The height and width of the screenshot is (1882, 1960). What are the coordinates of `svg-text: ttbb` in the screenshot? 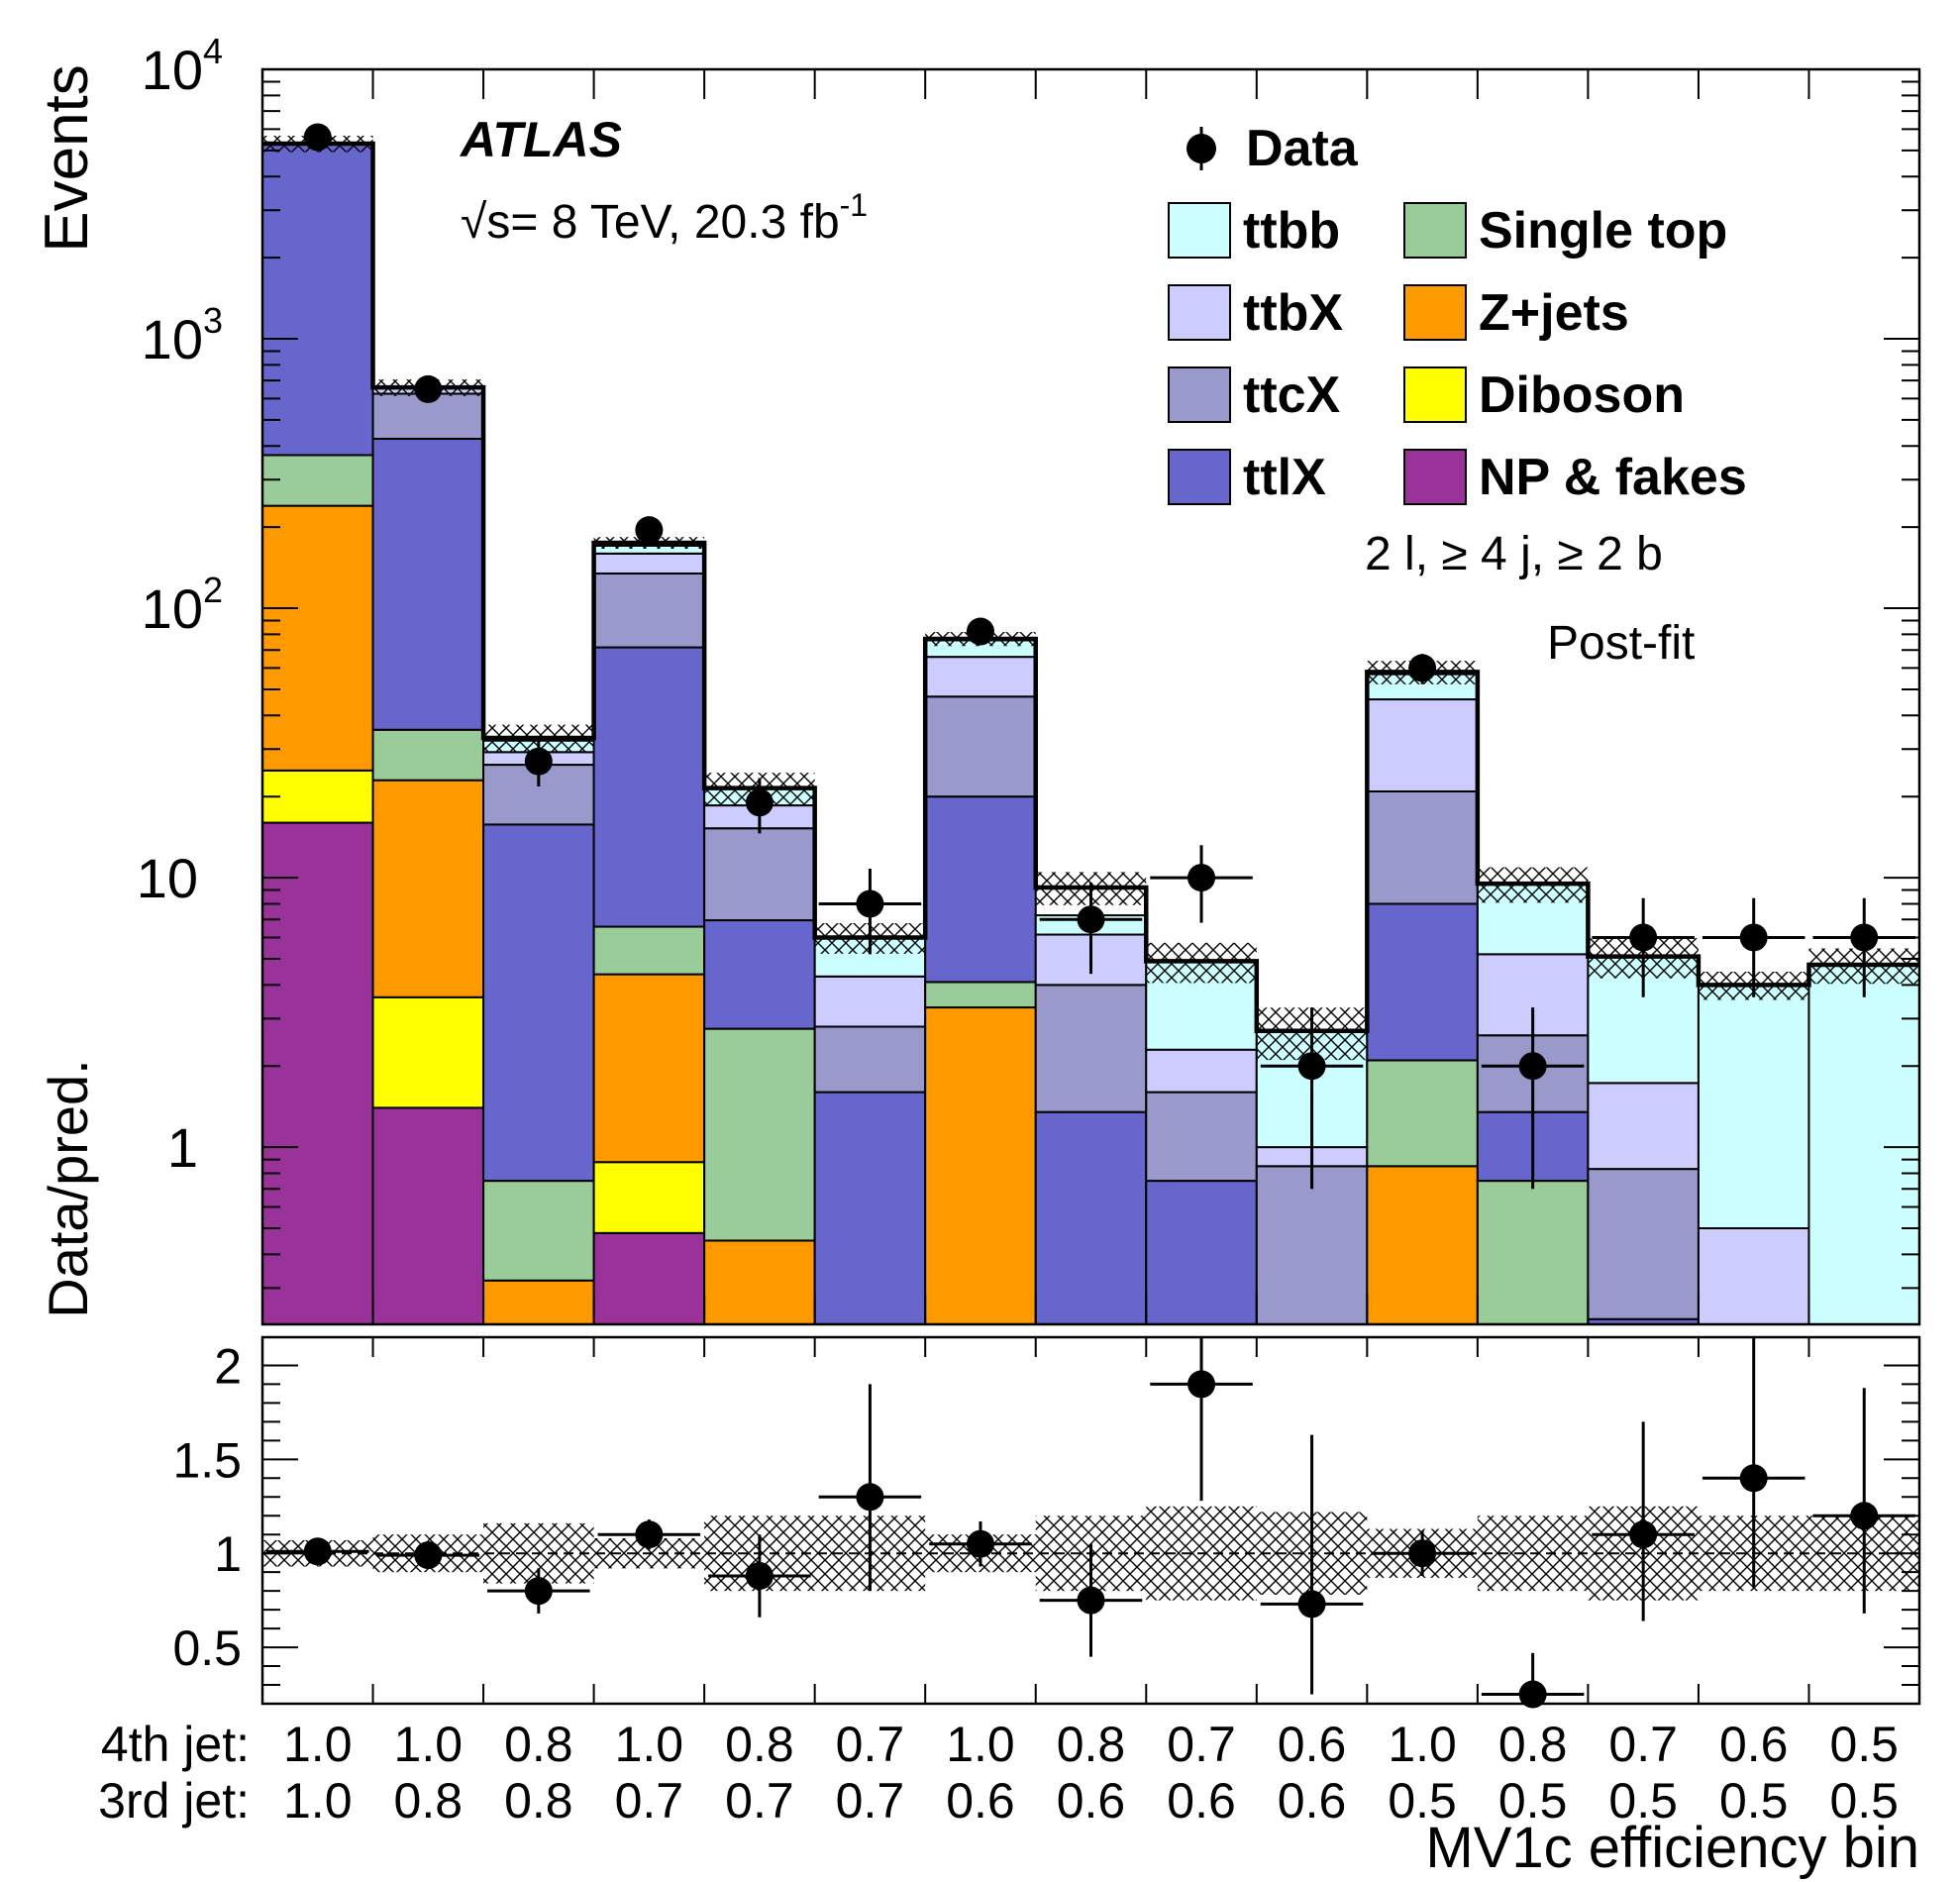 It's located at (1292, 231).